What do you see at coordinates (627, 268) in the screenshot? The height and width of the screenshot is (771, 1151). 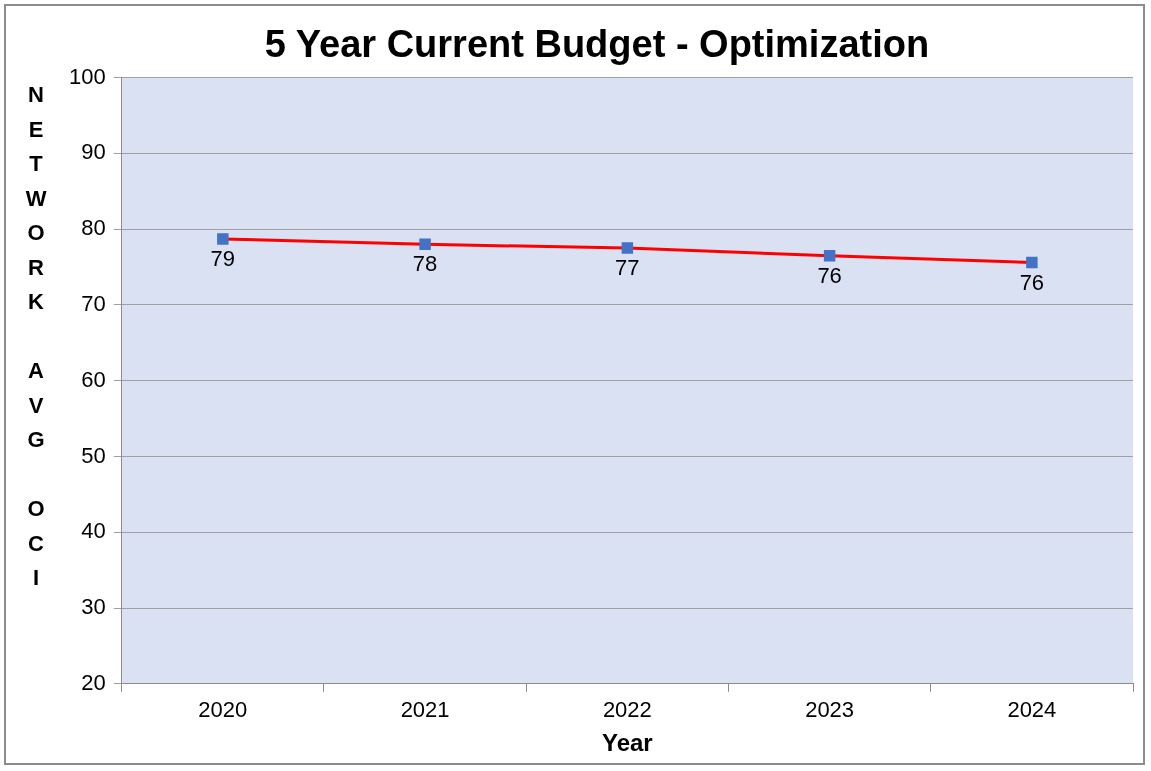 I see `data-label: 77` at bounding box center [627, 268].